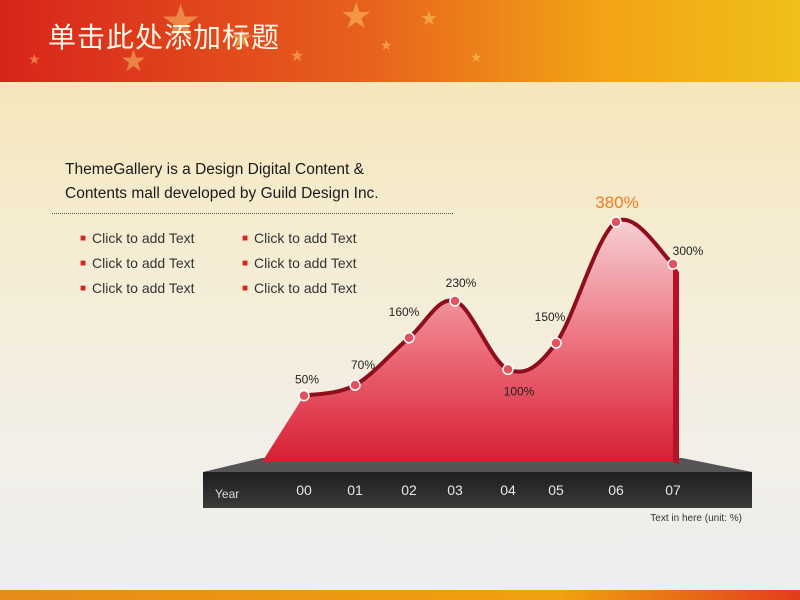  Describe the element at coordinates (455, 490) in the screenshot. I see `x-tick-label: 03` at that location.